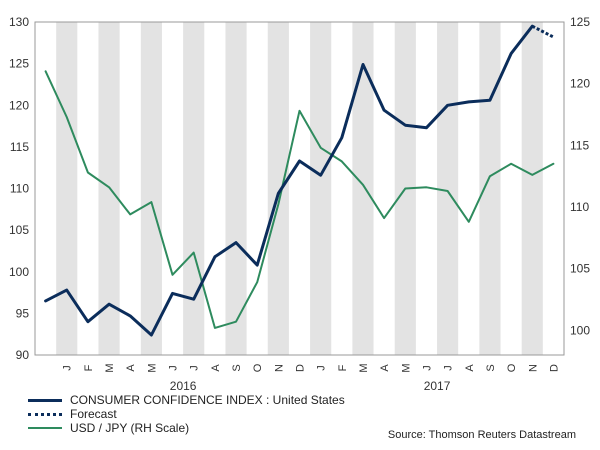 Image resolution: width=600 pixels, height=450 pixels. What do you see at coordinates (543, 31) in the screenshot?
I see `series-line-forecast` at bounding box center [543, 31].